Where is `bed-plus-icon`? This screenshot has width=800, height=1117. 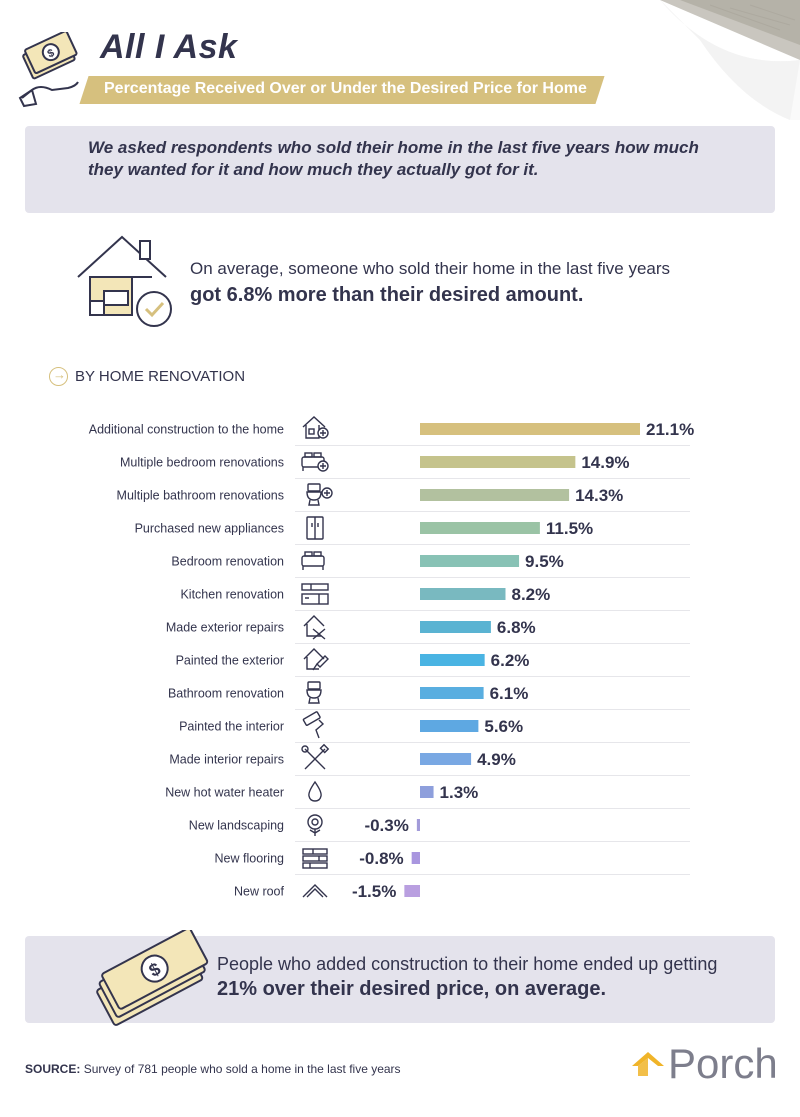 bed-plus-icon is located at coordinates (315, 462).